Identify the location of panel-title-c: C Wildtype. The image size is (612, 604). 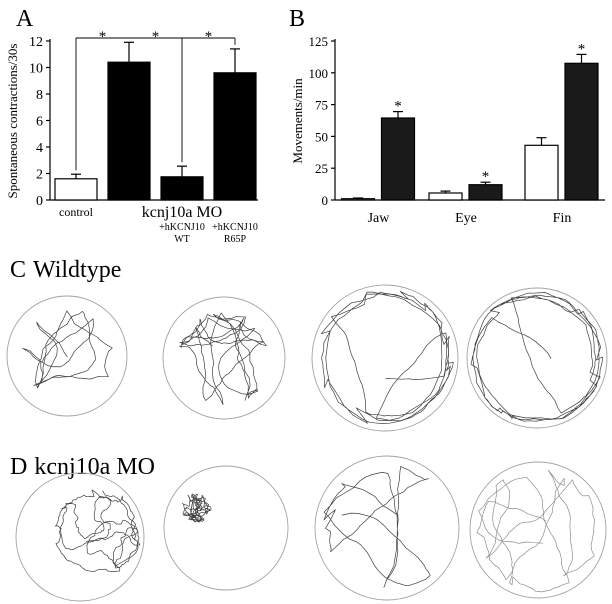
(65, 270).